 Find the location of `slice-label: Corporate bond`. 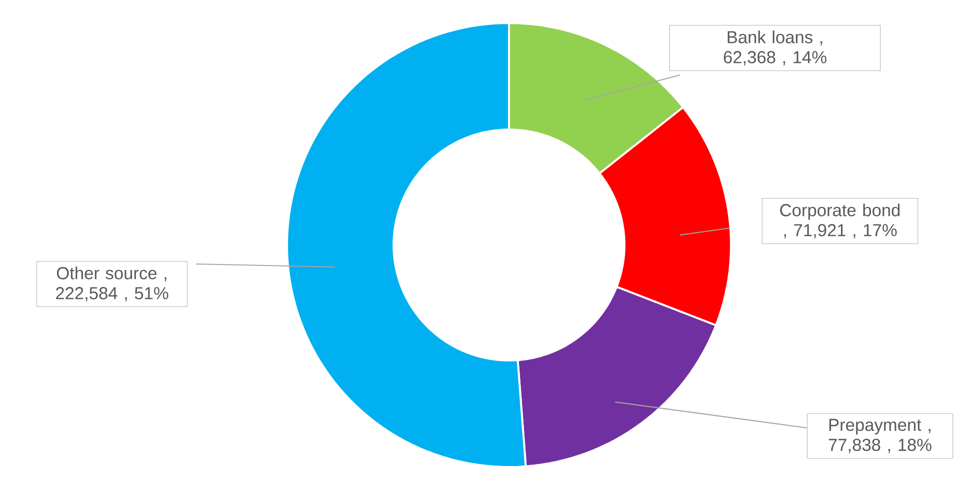

slice-label: Corporate bond is located at coordinates (840, 212).